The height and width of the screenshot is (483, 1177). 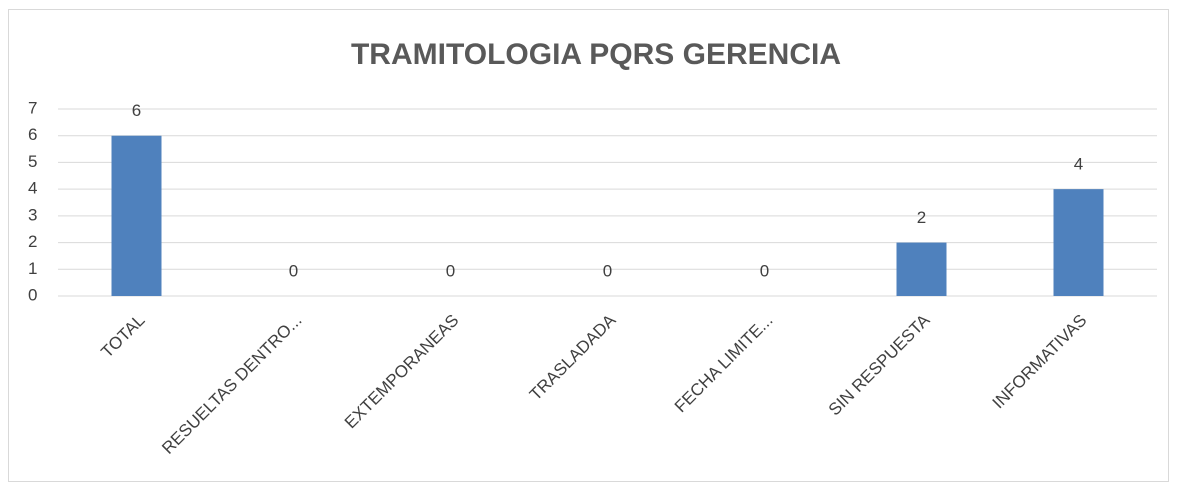 I want to click on chart-title: TRAMITOLOGIA PQRS GERENCIA, so click(x=596, y=54).